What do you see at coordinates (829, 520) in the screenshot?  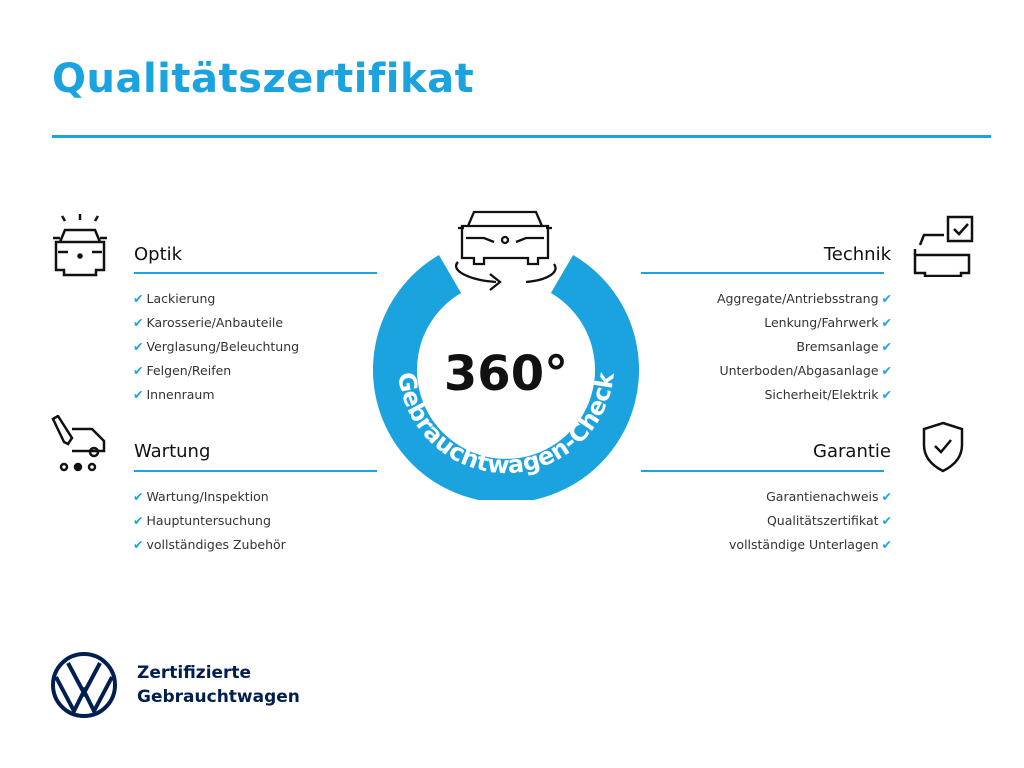 I see `list-item: Qualitätszertifikat ✔` at bounding box center [829, 520].